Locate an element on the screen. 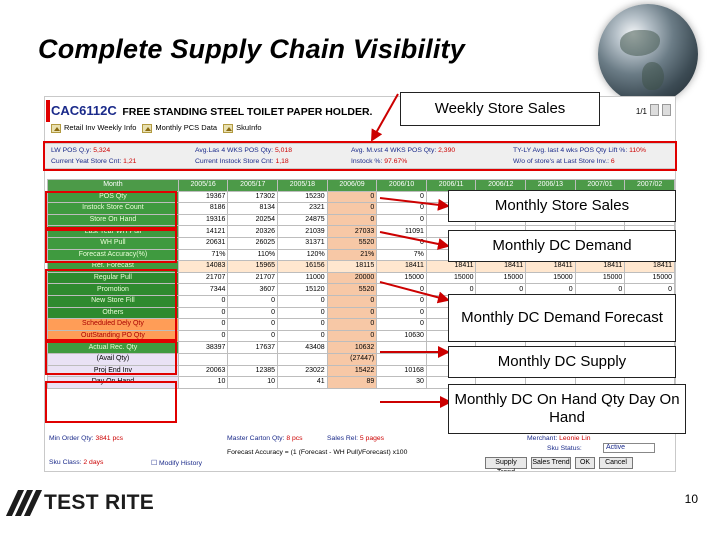 The height and width of the screenshot is (540, 720). test-rite-logo: TEST RITE is located at coordinates (80, 503).